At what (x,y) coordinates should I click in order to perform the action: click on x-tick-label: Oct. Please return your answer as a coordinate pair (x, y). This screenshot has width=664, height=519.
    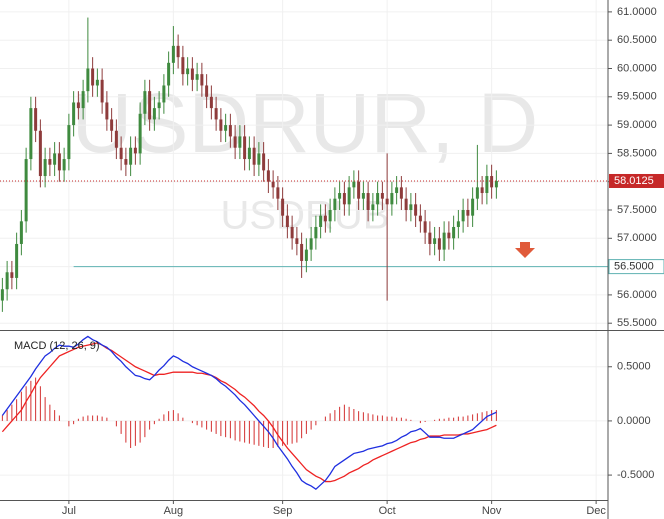
    Looking at the image, I should click on (387, 511).